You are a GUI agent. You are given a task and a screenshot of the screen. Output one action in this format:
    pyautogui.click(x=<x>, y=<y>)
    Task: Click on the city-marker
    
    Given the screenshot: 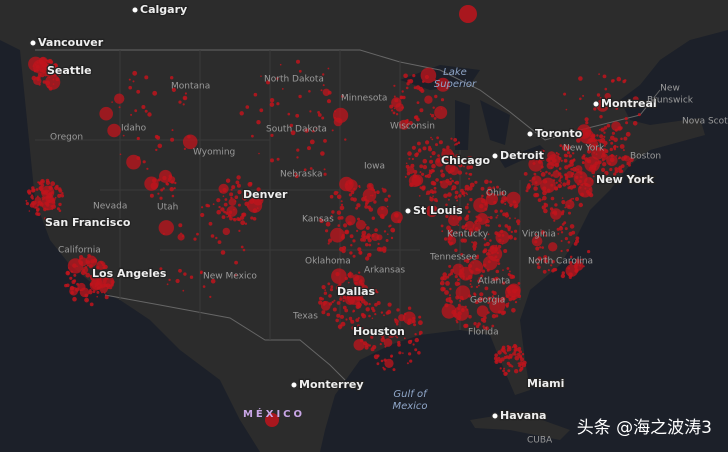 What is the action you would take?
    pyautogui.click(x=294, y=385)
    